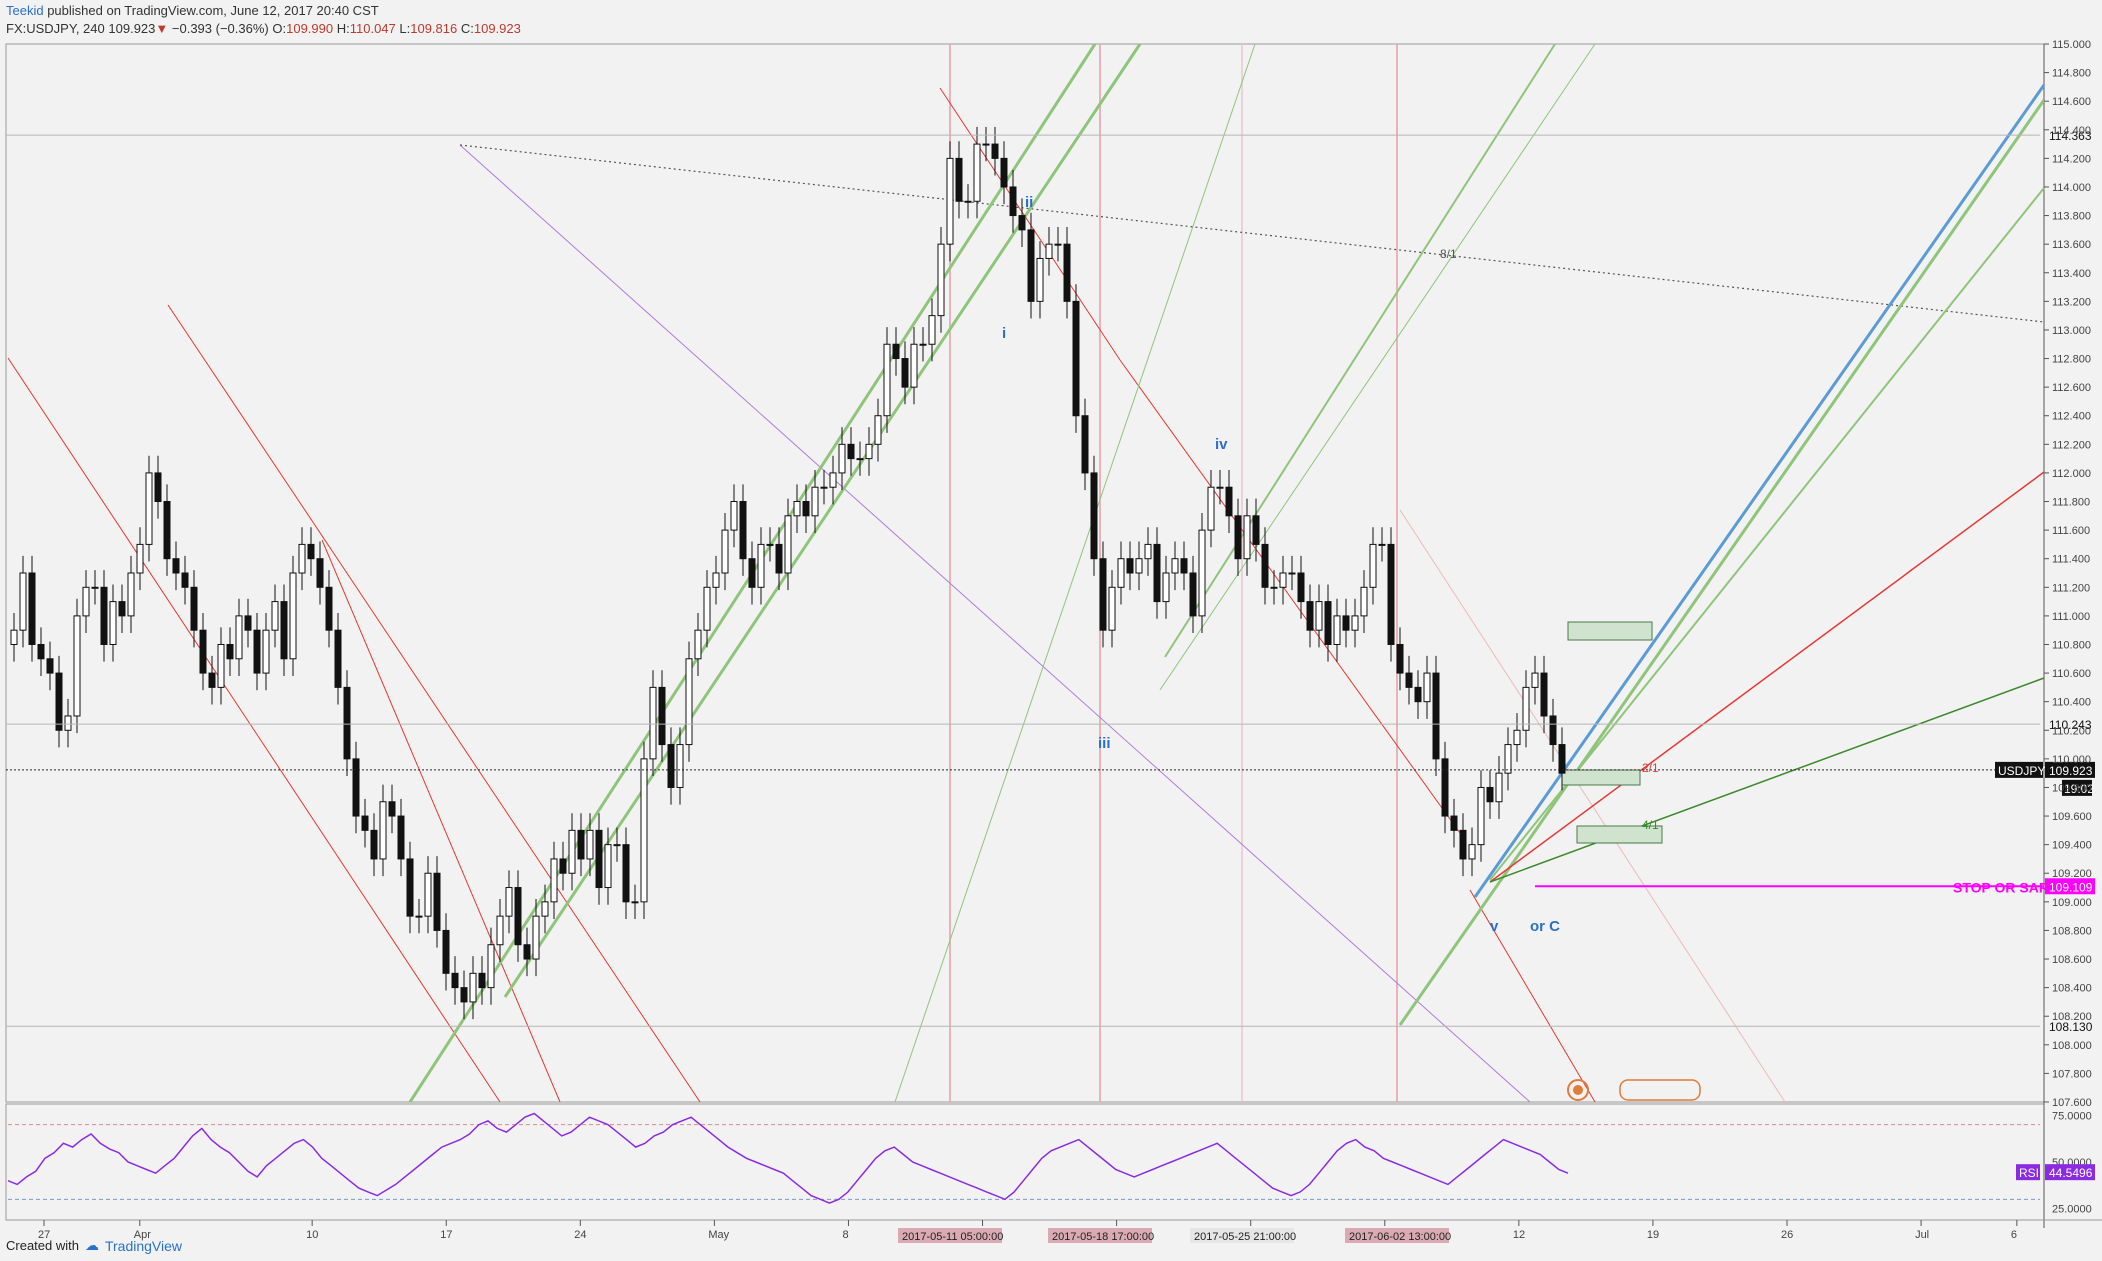 This screenshot has width=2102, height=1261. I want to click on price-change: −0.393 (−0.36%), so click(220, 28).